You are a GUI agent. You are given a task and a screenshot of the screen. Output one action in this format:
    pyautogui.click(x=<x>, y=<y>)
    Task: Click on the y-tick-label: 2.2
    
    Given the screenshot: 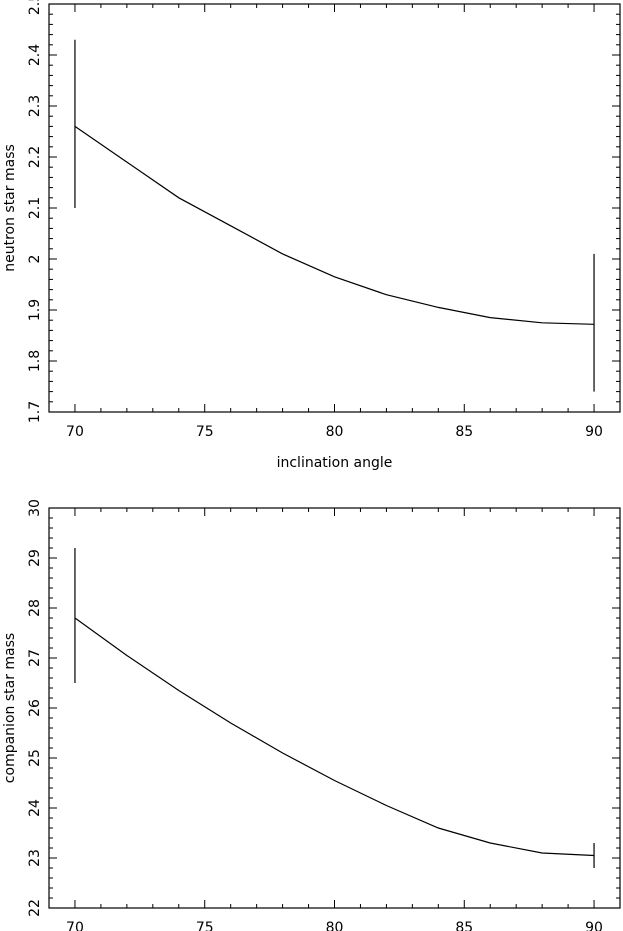 What is the action you would take?
    pyautogui.click(x=35, y=157)
    